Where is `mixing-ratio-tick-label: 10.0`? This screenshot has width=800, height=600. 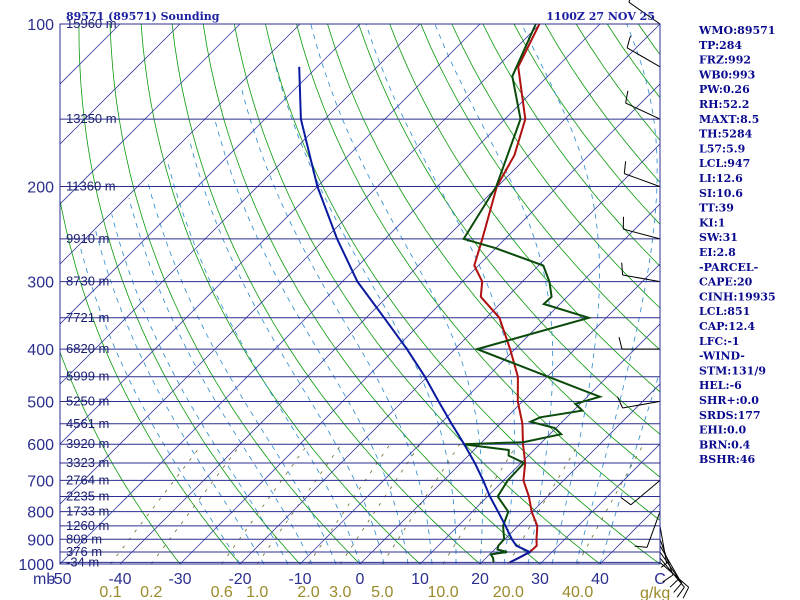 mixing-ratio-tick-label: 10.0 is located at coordinates (443, 592).